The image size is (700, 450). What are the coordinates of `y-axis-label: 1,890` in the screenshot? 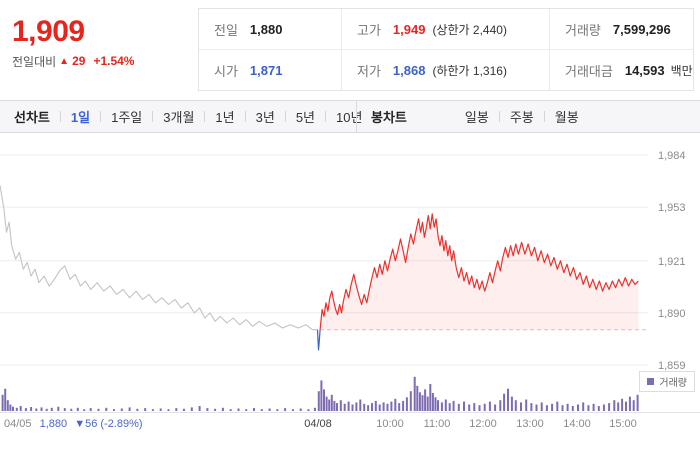 It's located at (672, 314).